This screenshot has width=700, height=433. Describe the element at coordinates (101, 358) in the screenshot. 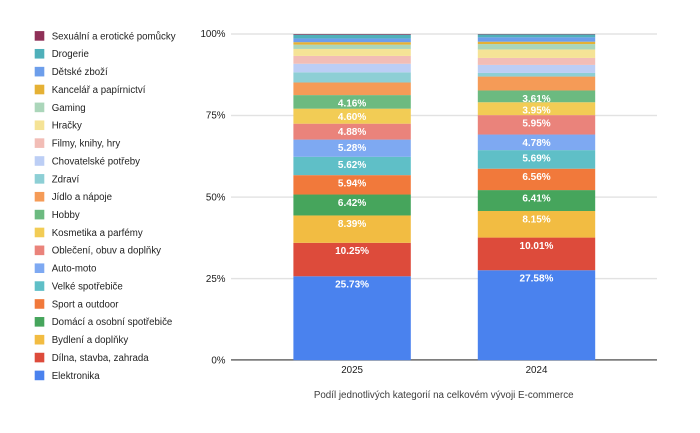

I see `svg-text: Dílna, stavba, zahrada` at that location.